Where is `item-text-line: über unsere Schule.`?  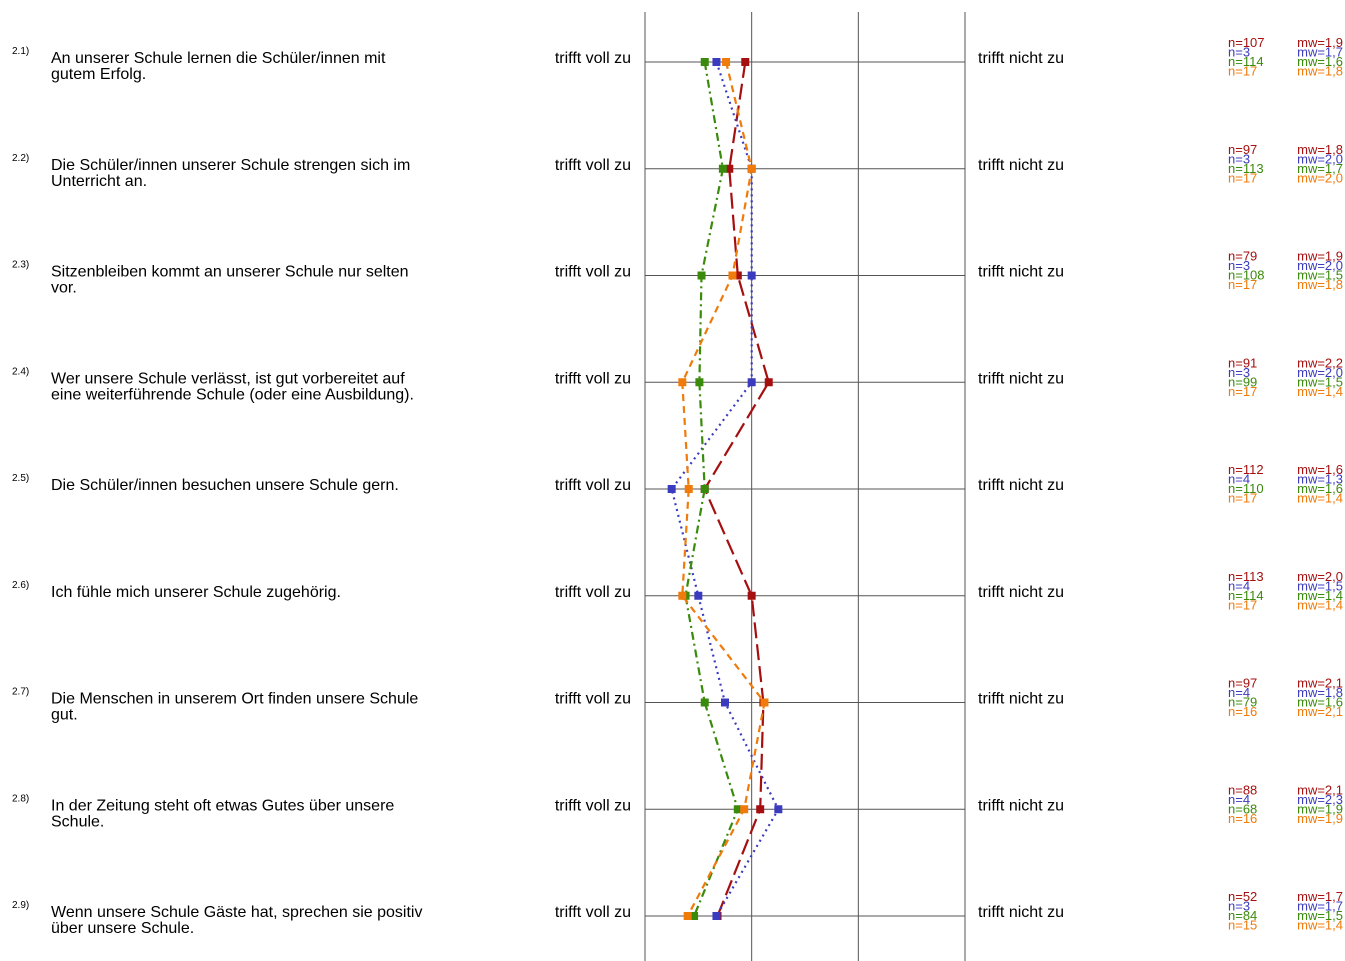
item-text-line: über unsere Schule. is located at coordinates (122, 928).